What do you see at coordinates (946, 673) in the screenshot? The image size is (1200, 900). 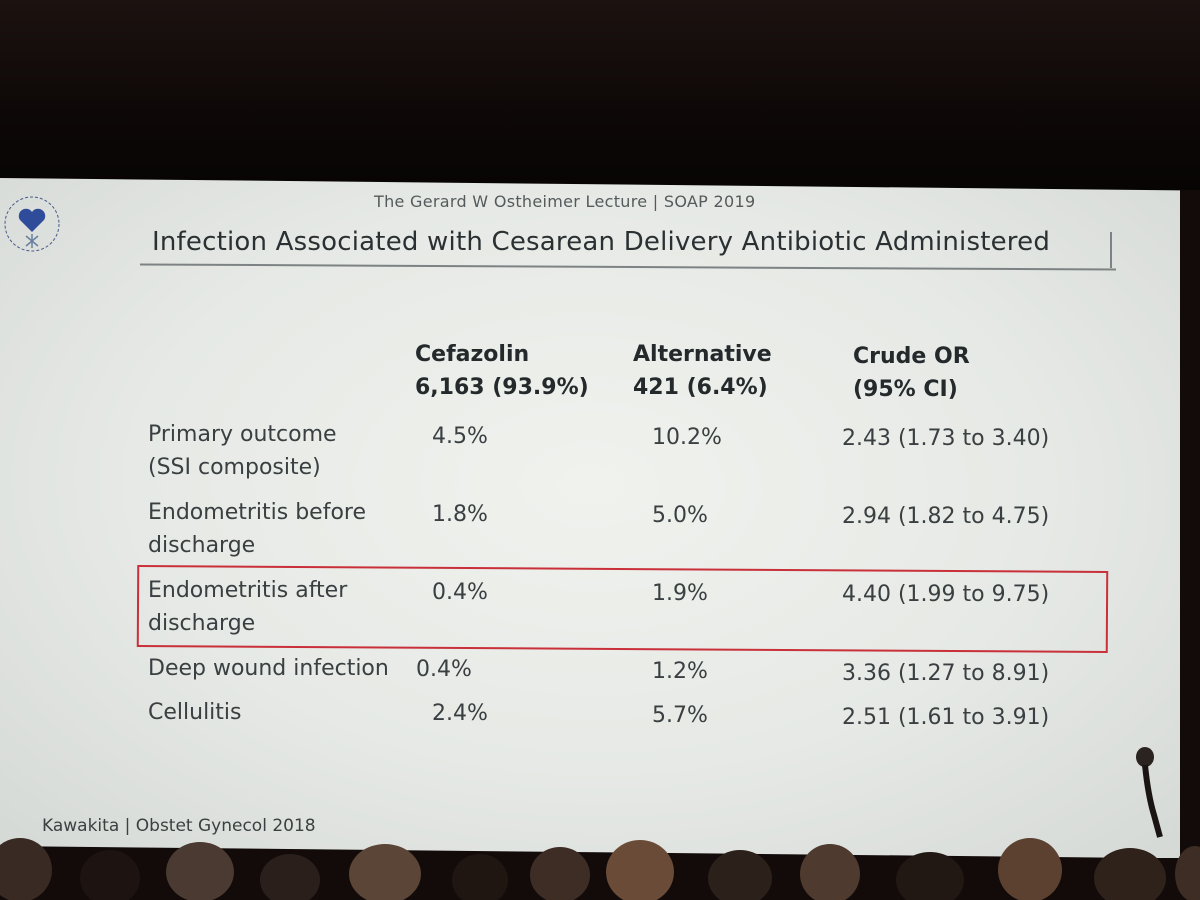 I see `cell-crude-or: 3.36 (1.27 to 8.91)` at bounding box center [946, 673].